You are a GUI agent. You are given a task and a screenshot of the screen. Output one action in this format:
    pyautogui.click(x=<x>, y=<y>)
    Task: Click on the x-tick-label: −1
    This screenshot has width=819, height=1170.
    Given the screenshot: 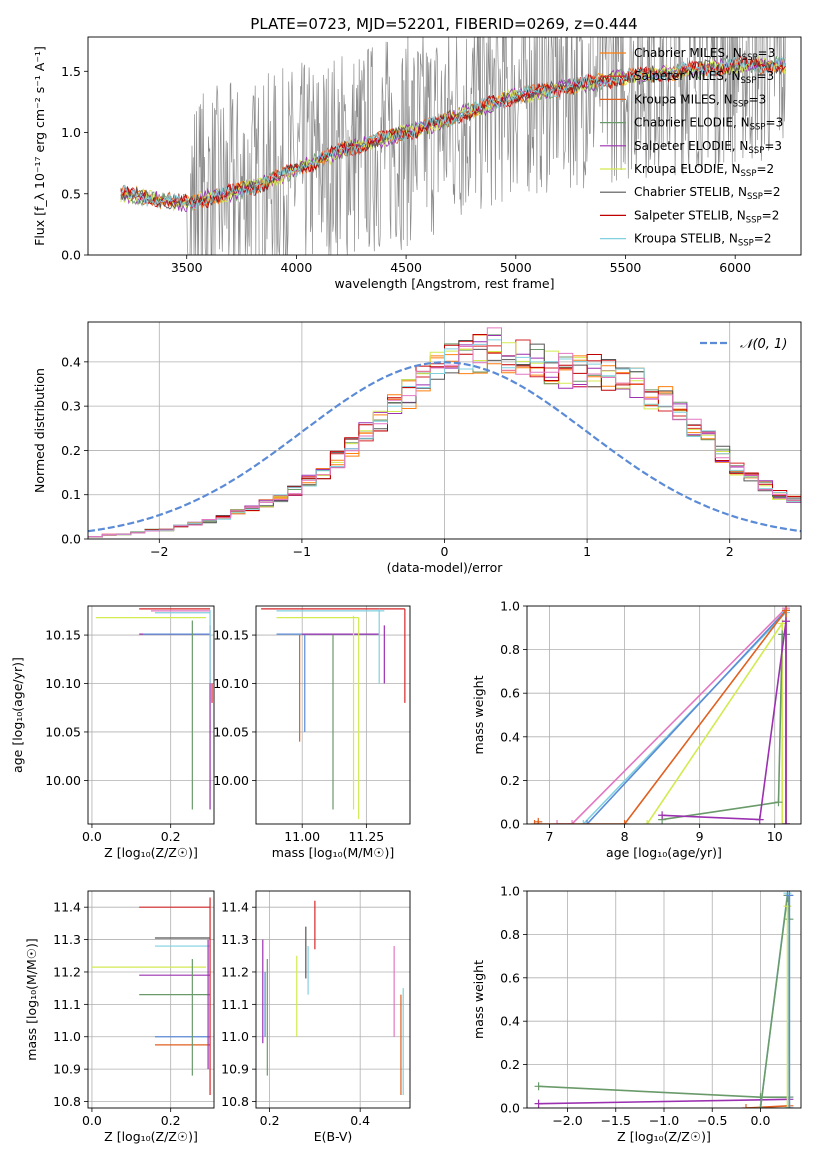 What is the action you would take?
    pyautogui.click(x=302, y=551)
    